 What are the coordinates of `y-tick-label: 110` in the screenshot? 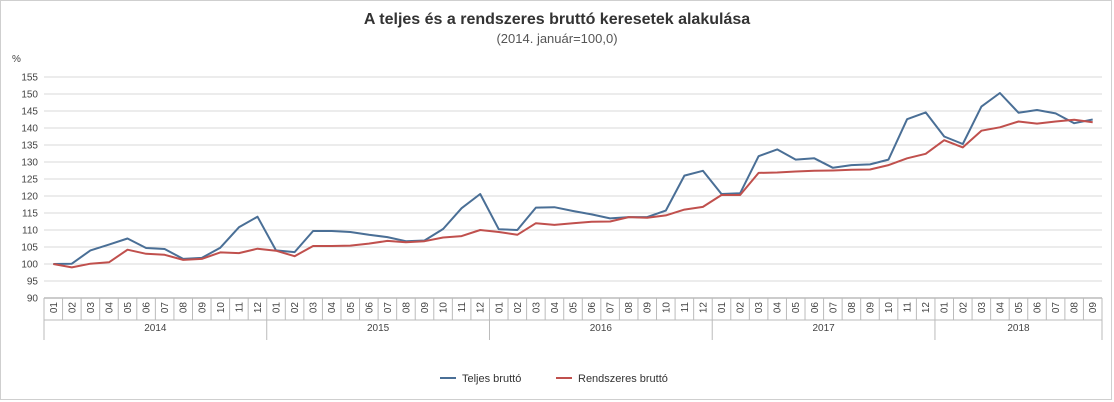 It's located at (30, 231).